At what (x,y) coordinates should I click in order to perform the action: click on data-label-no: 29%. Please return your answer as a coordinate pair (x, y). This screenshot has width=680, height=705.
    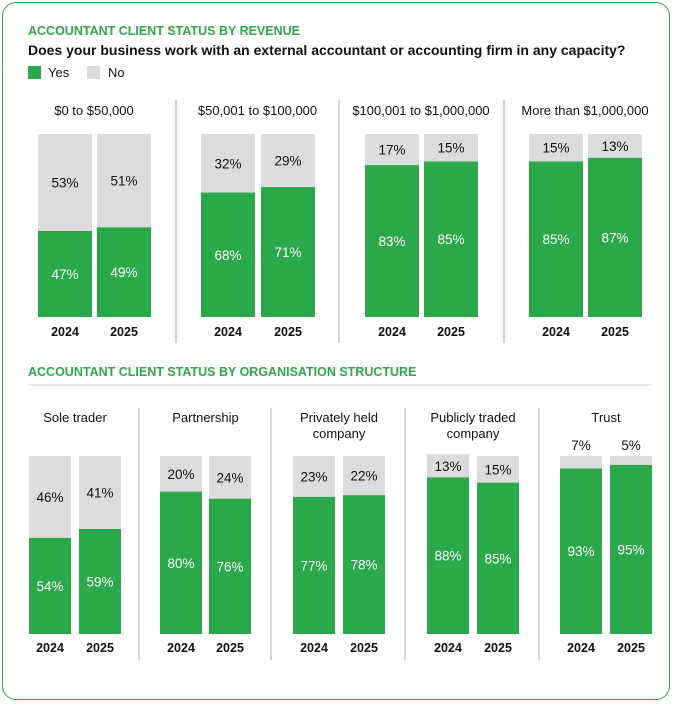
    Looking at the image, I should click on (287, 161).